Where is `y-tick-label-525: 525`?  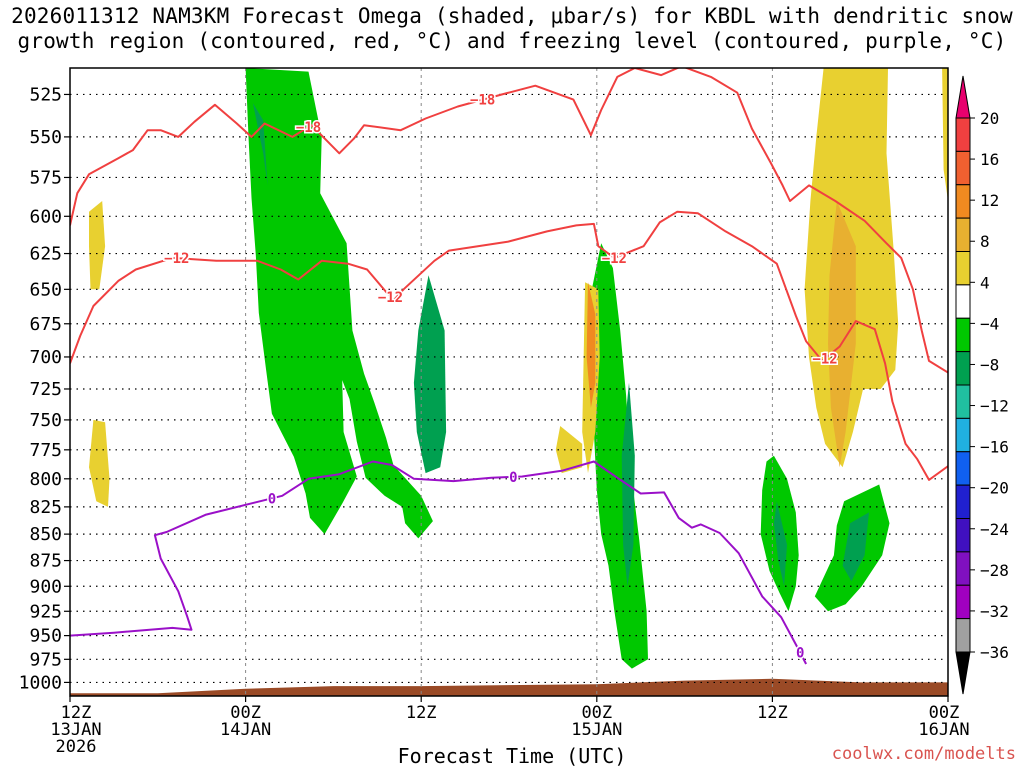
y-tick-label-525: 525 is located at coordinates (45, 94).